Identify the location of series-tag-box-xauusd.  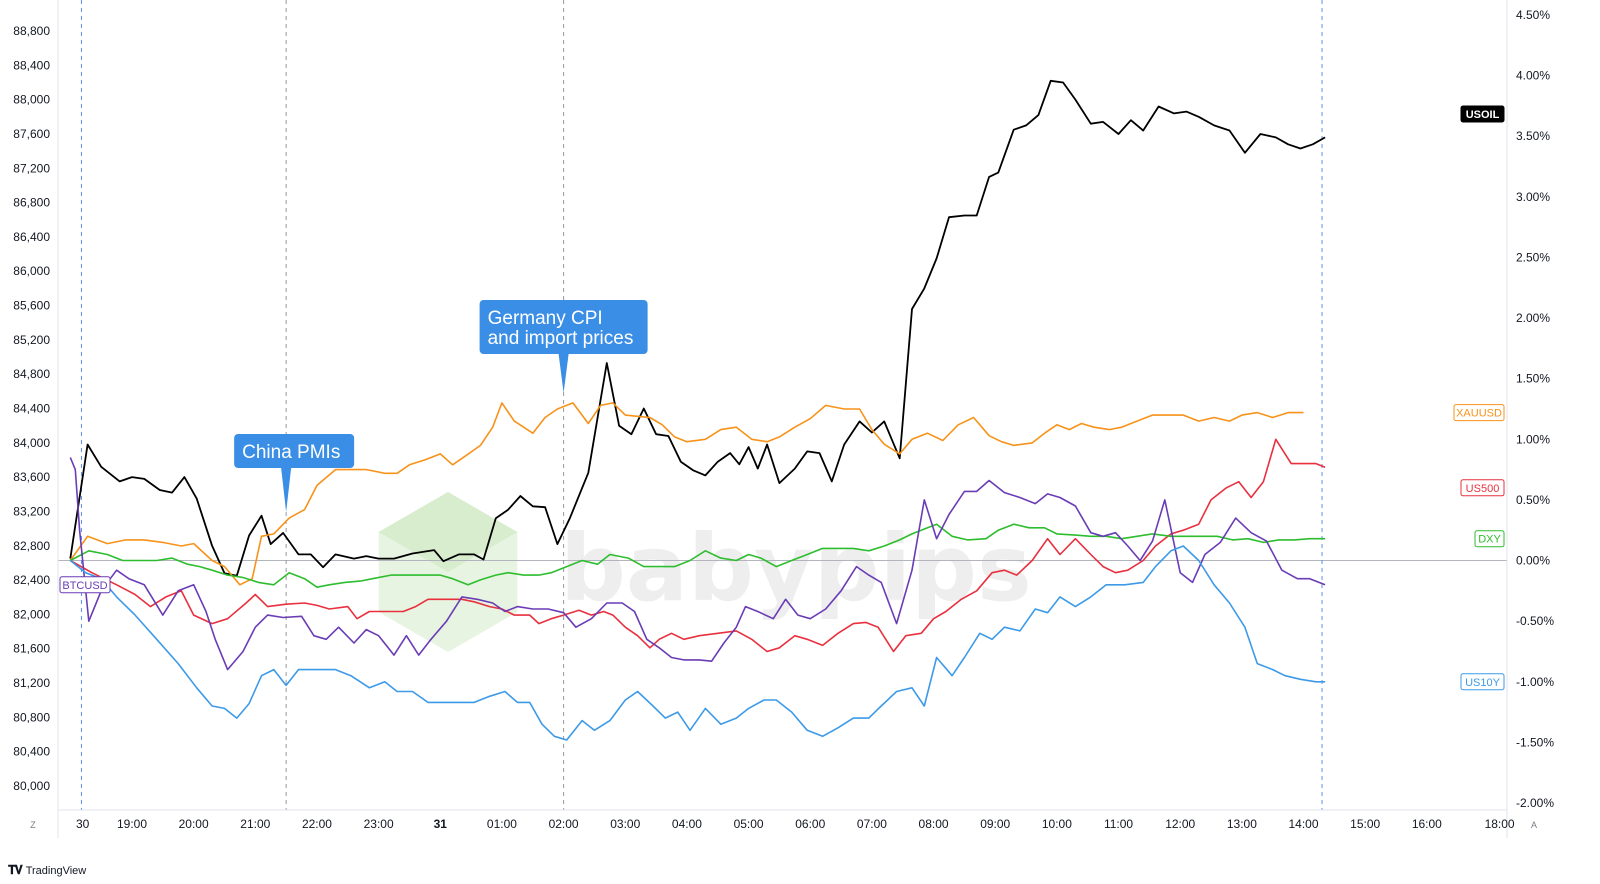
(1479, 413).